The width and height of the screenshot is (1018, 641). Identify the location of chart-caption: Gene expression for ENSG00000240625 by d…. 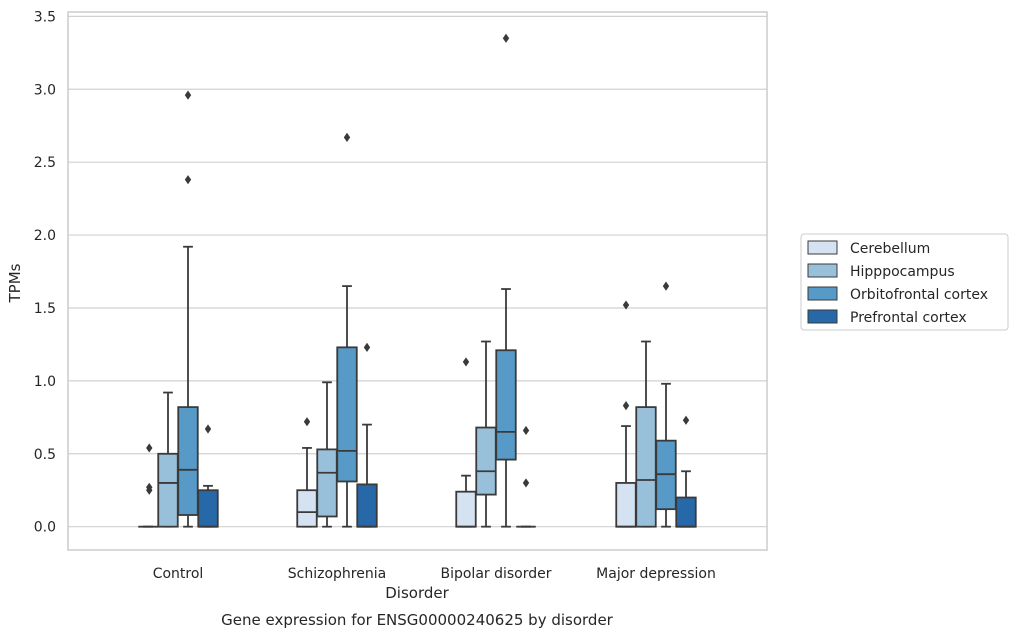
(417, 620).